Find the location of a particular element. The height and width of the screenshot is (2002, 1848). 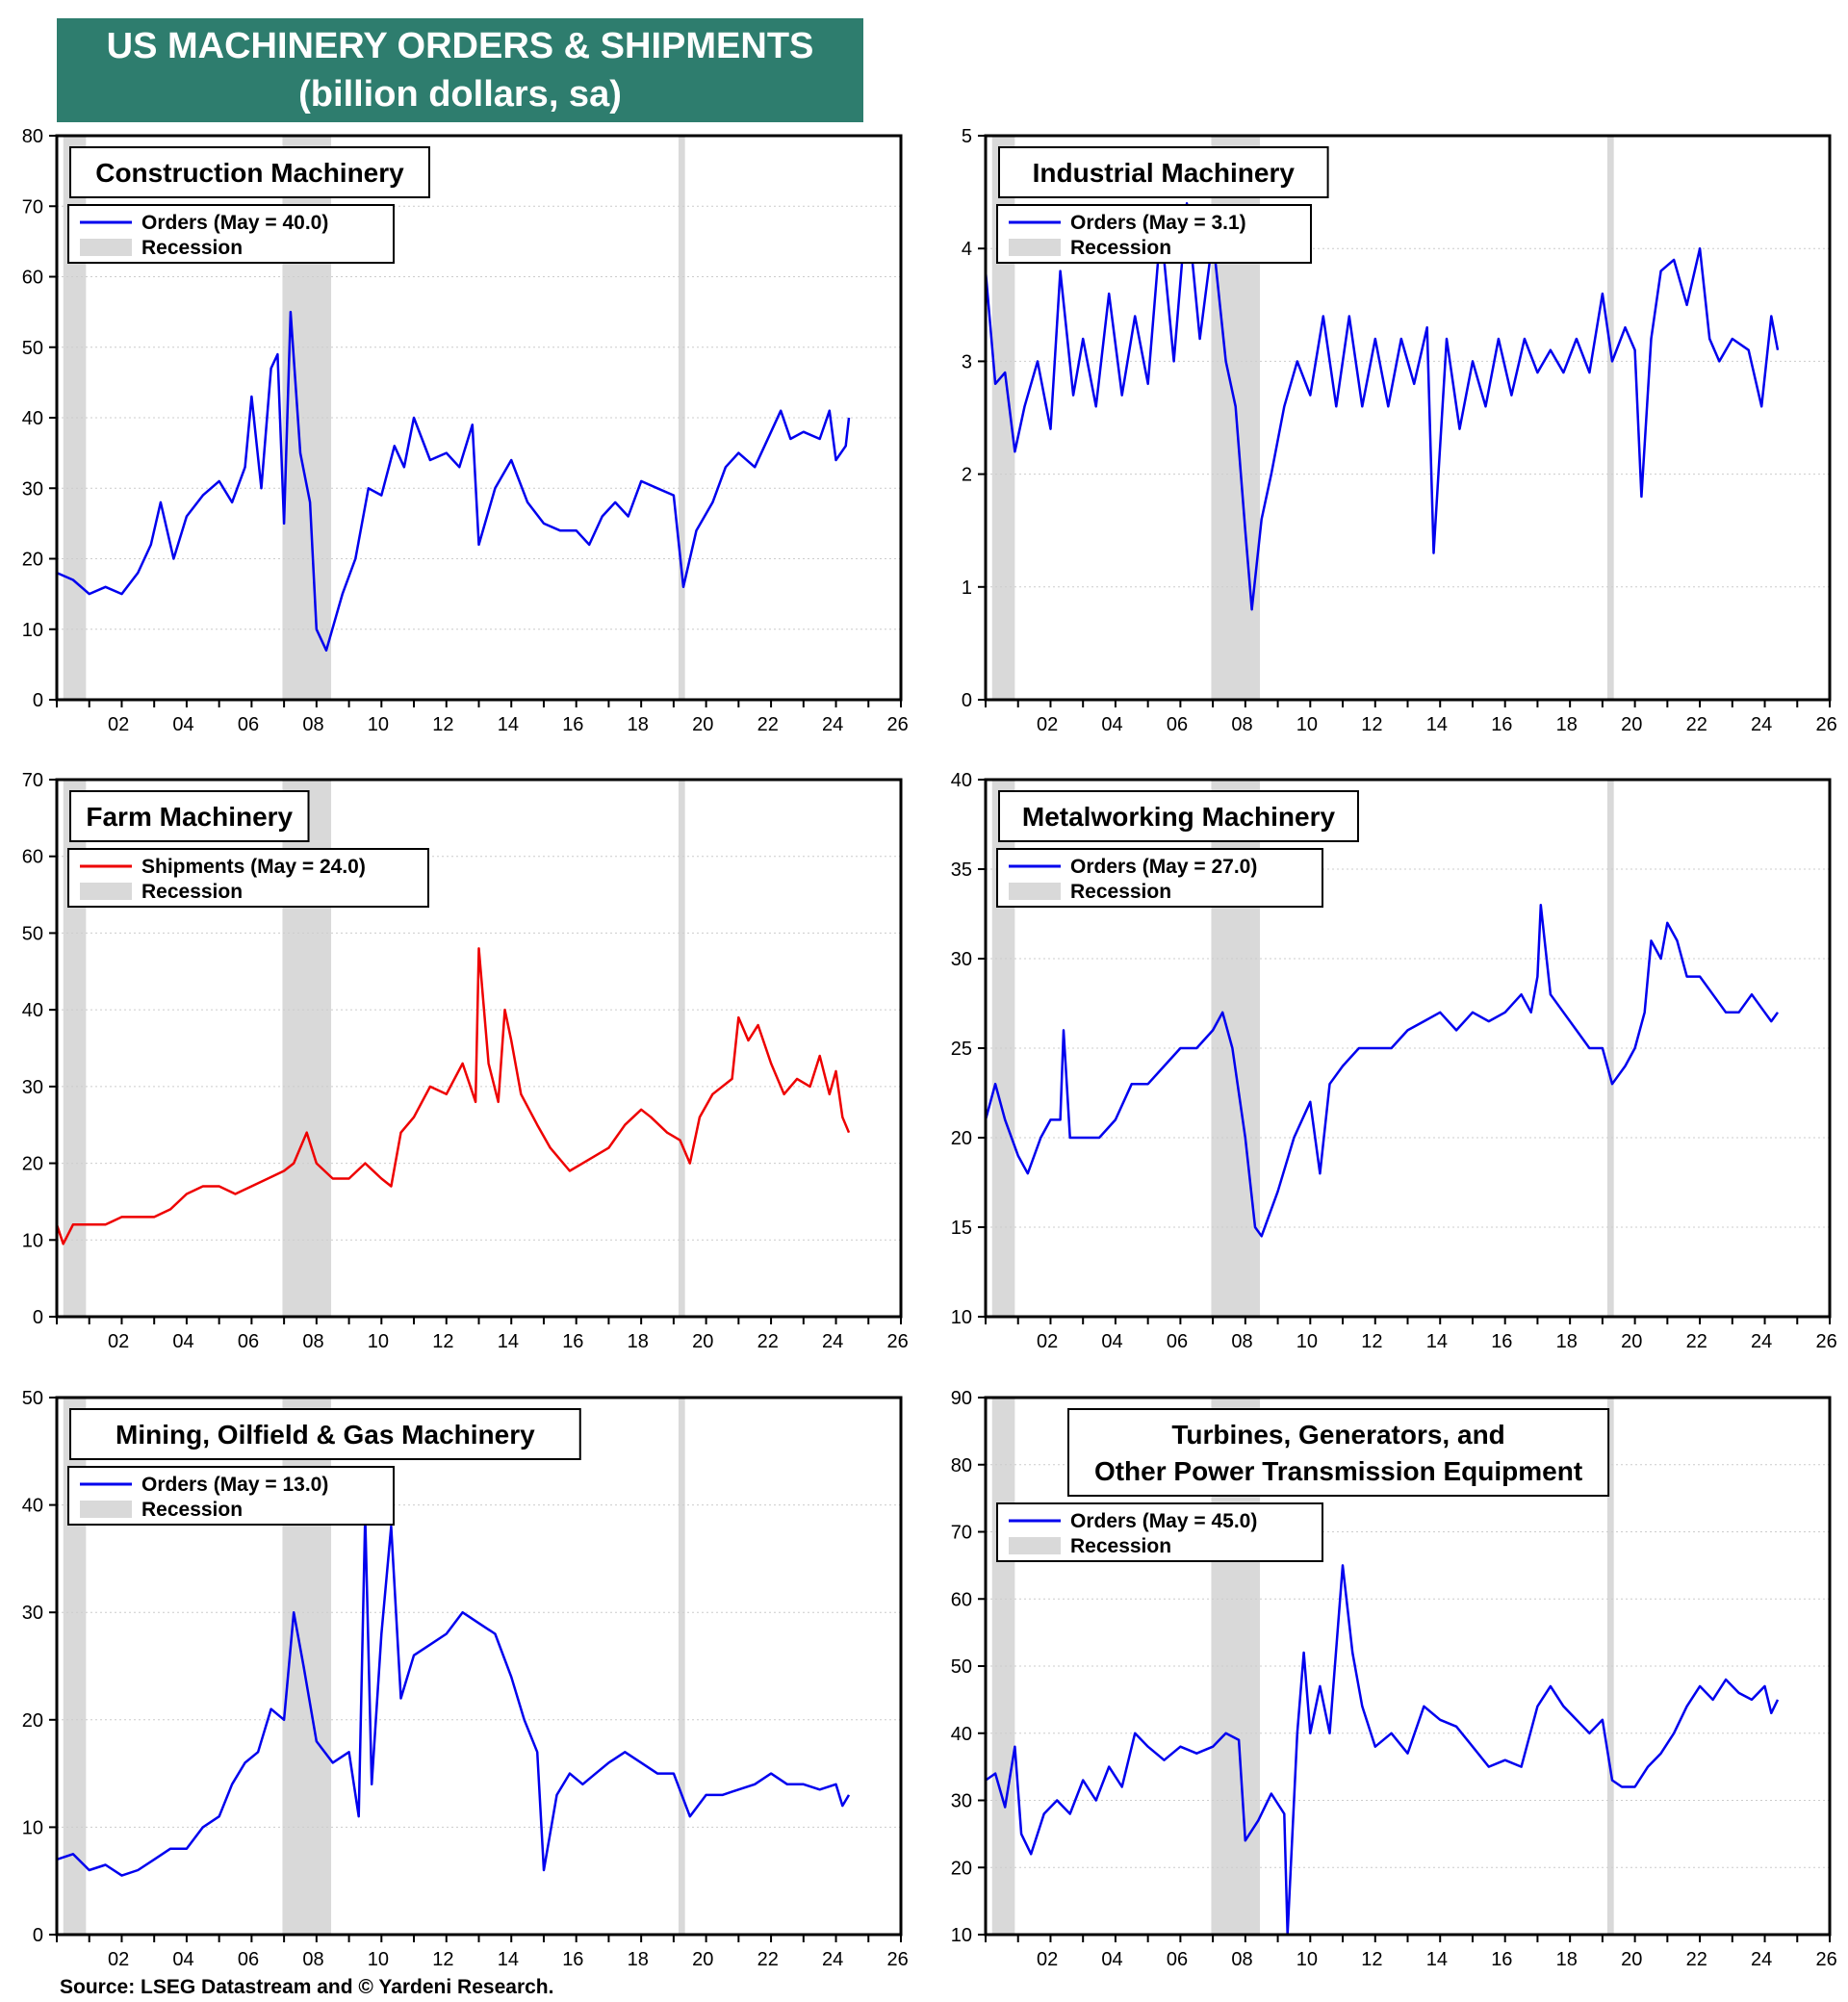

y-tick-label: 2 is located at coordinates (967, 475).